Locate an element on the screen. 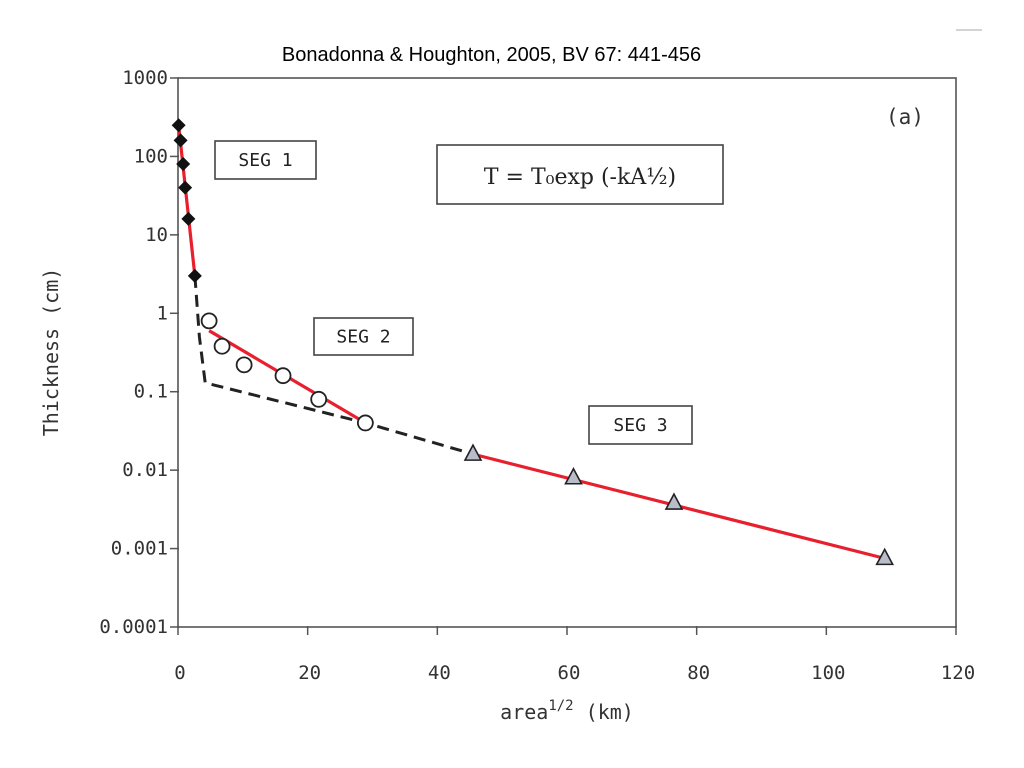 The height and width of the screenshot is (768, 1024). panel-label: (a) is located at coordinates (905, 117).